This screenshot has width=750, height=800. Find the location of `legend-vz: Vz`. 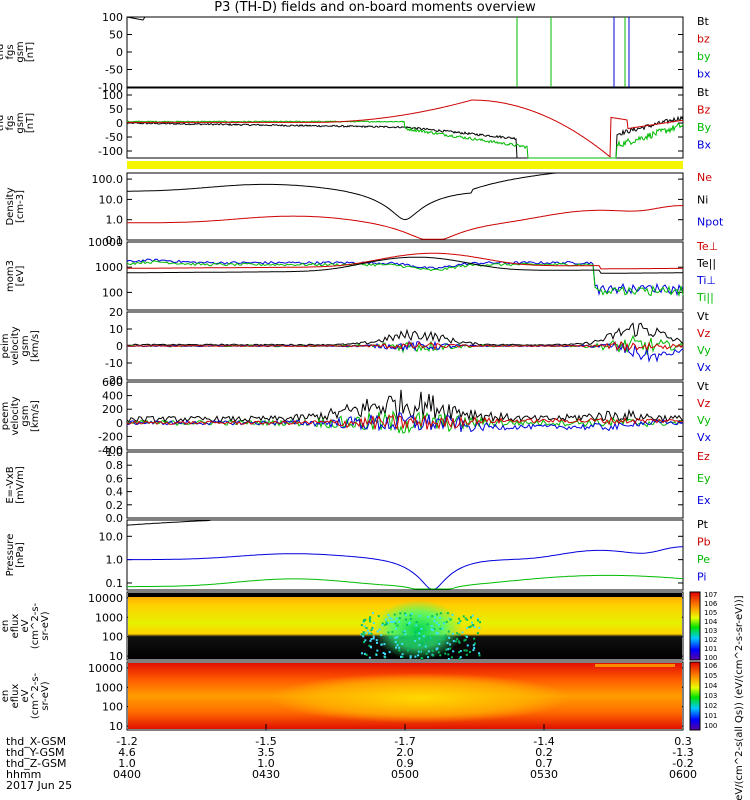

legend-vz: Vz is located at coordinates (704, 333).